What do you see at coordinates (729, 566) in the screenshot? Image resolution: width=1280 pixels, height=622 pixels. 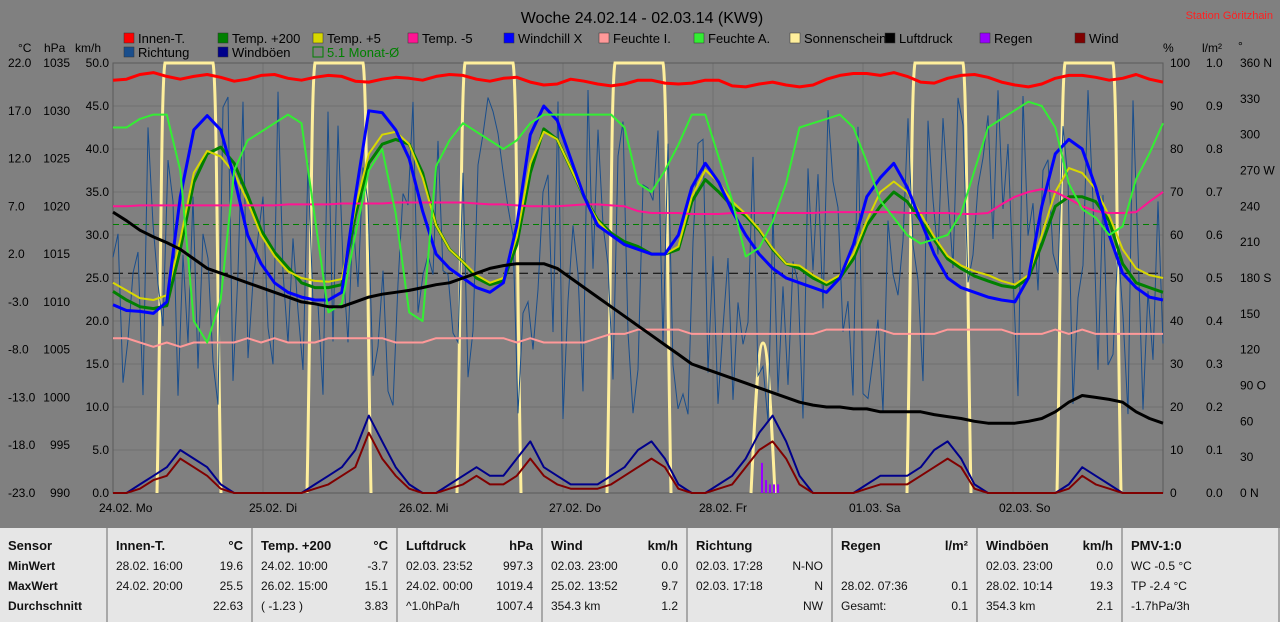 I see `stats-cell-label: 02.03. 17:28` at bounding box center [729, 566].